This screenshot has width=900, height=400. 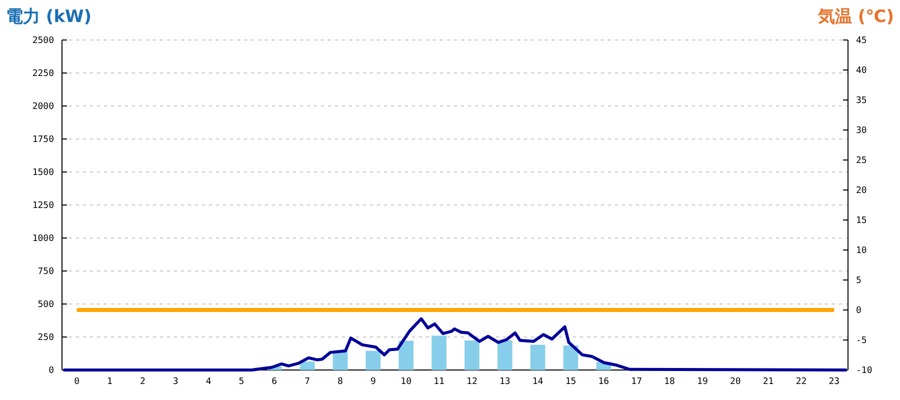 I want to click on y2-axis-title: 気温 (℃), so click(x=855, y=17).